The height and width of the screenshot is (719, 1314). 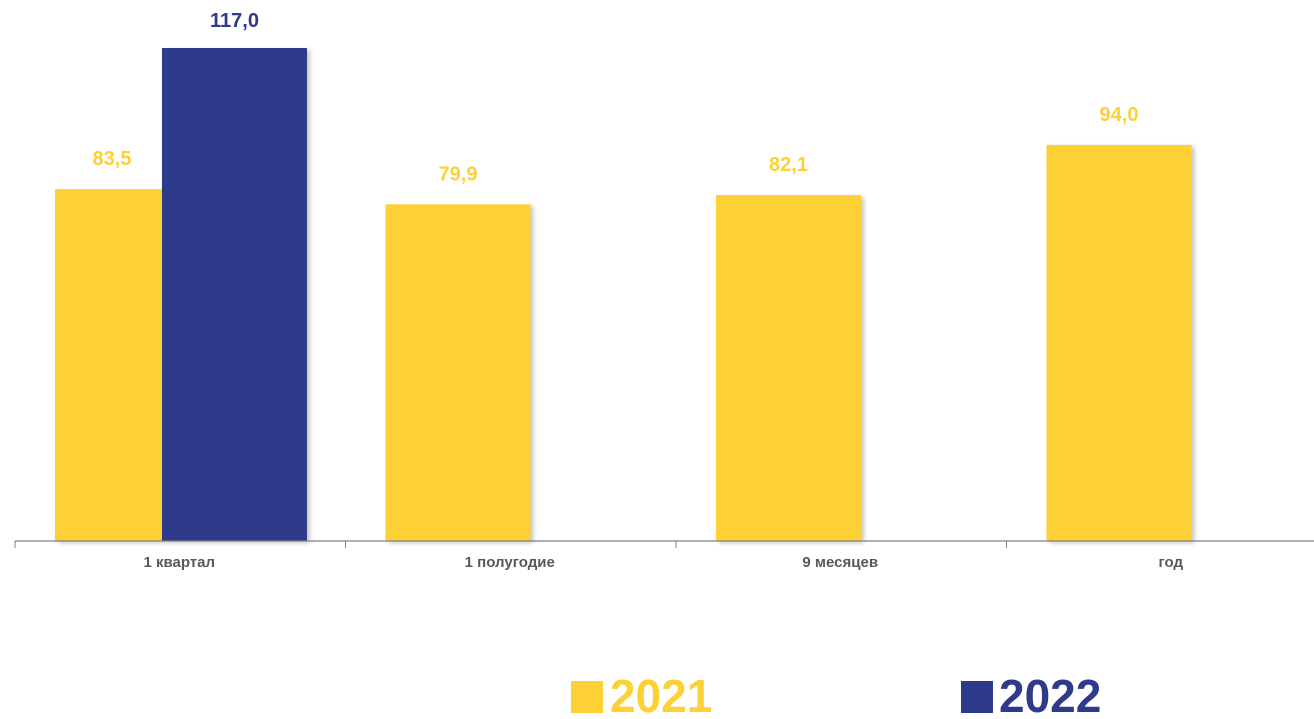 What do you see at coordinates (977, 697) in the screenshot?
I see `legend-swatch-2022` at bounding box center [977, 697].